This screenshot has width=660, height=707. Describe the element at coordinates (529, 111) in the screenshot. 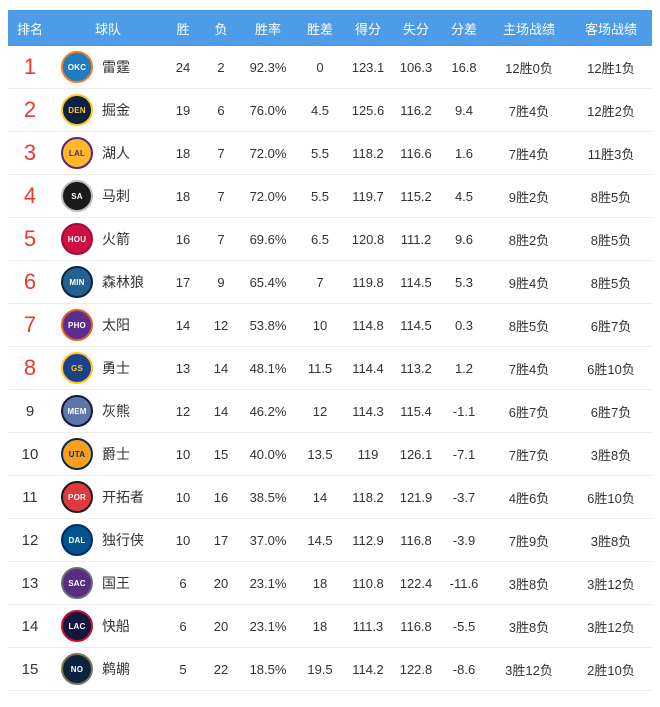

I see `home-record: 7胜4负` at that location.